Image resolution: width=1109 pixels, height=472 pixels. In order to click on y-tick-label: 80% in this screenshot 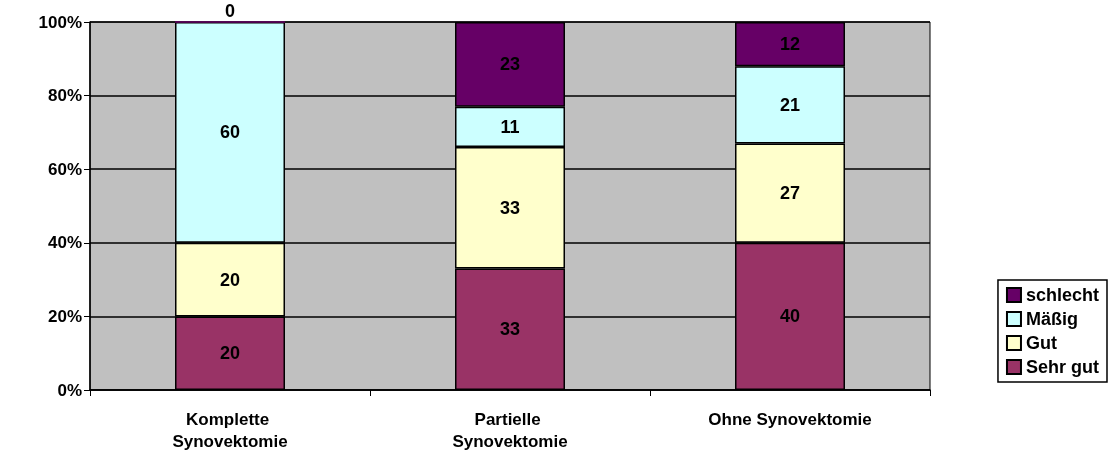, I will do `click(64, 96)`.